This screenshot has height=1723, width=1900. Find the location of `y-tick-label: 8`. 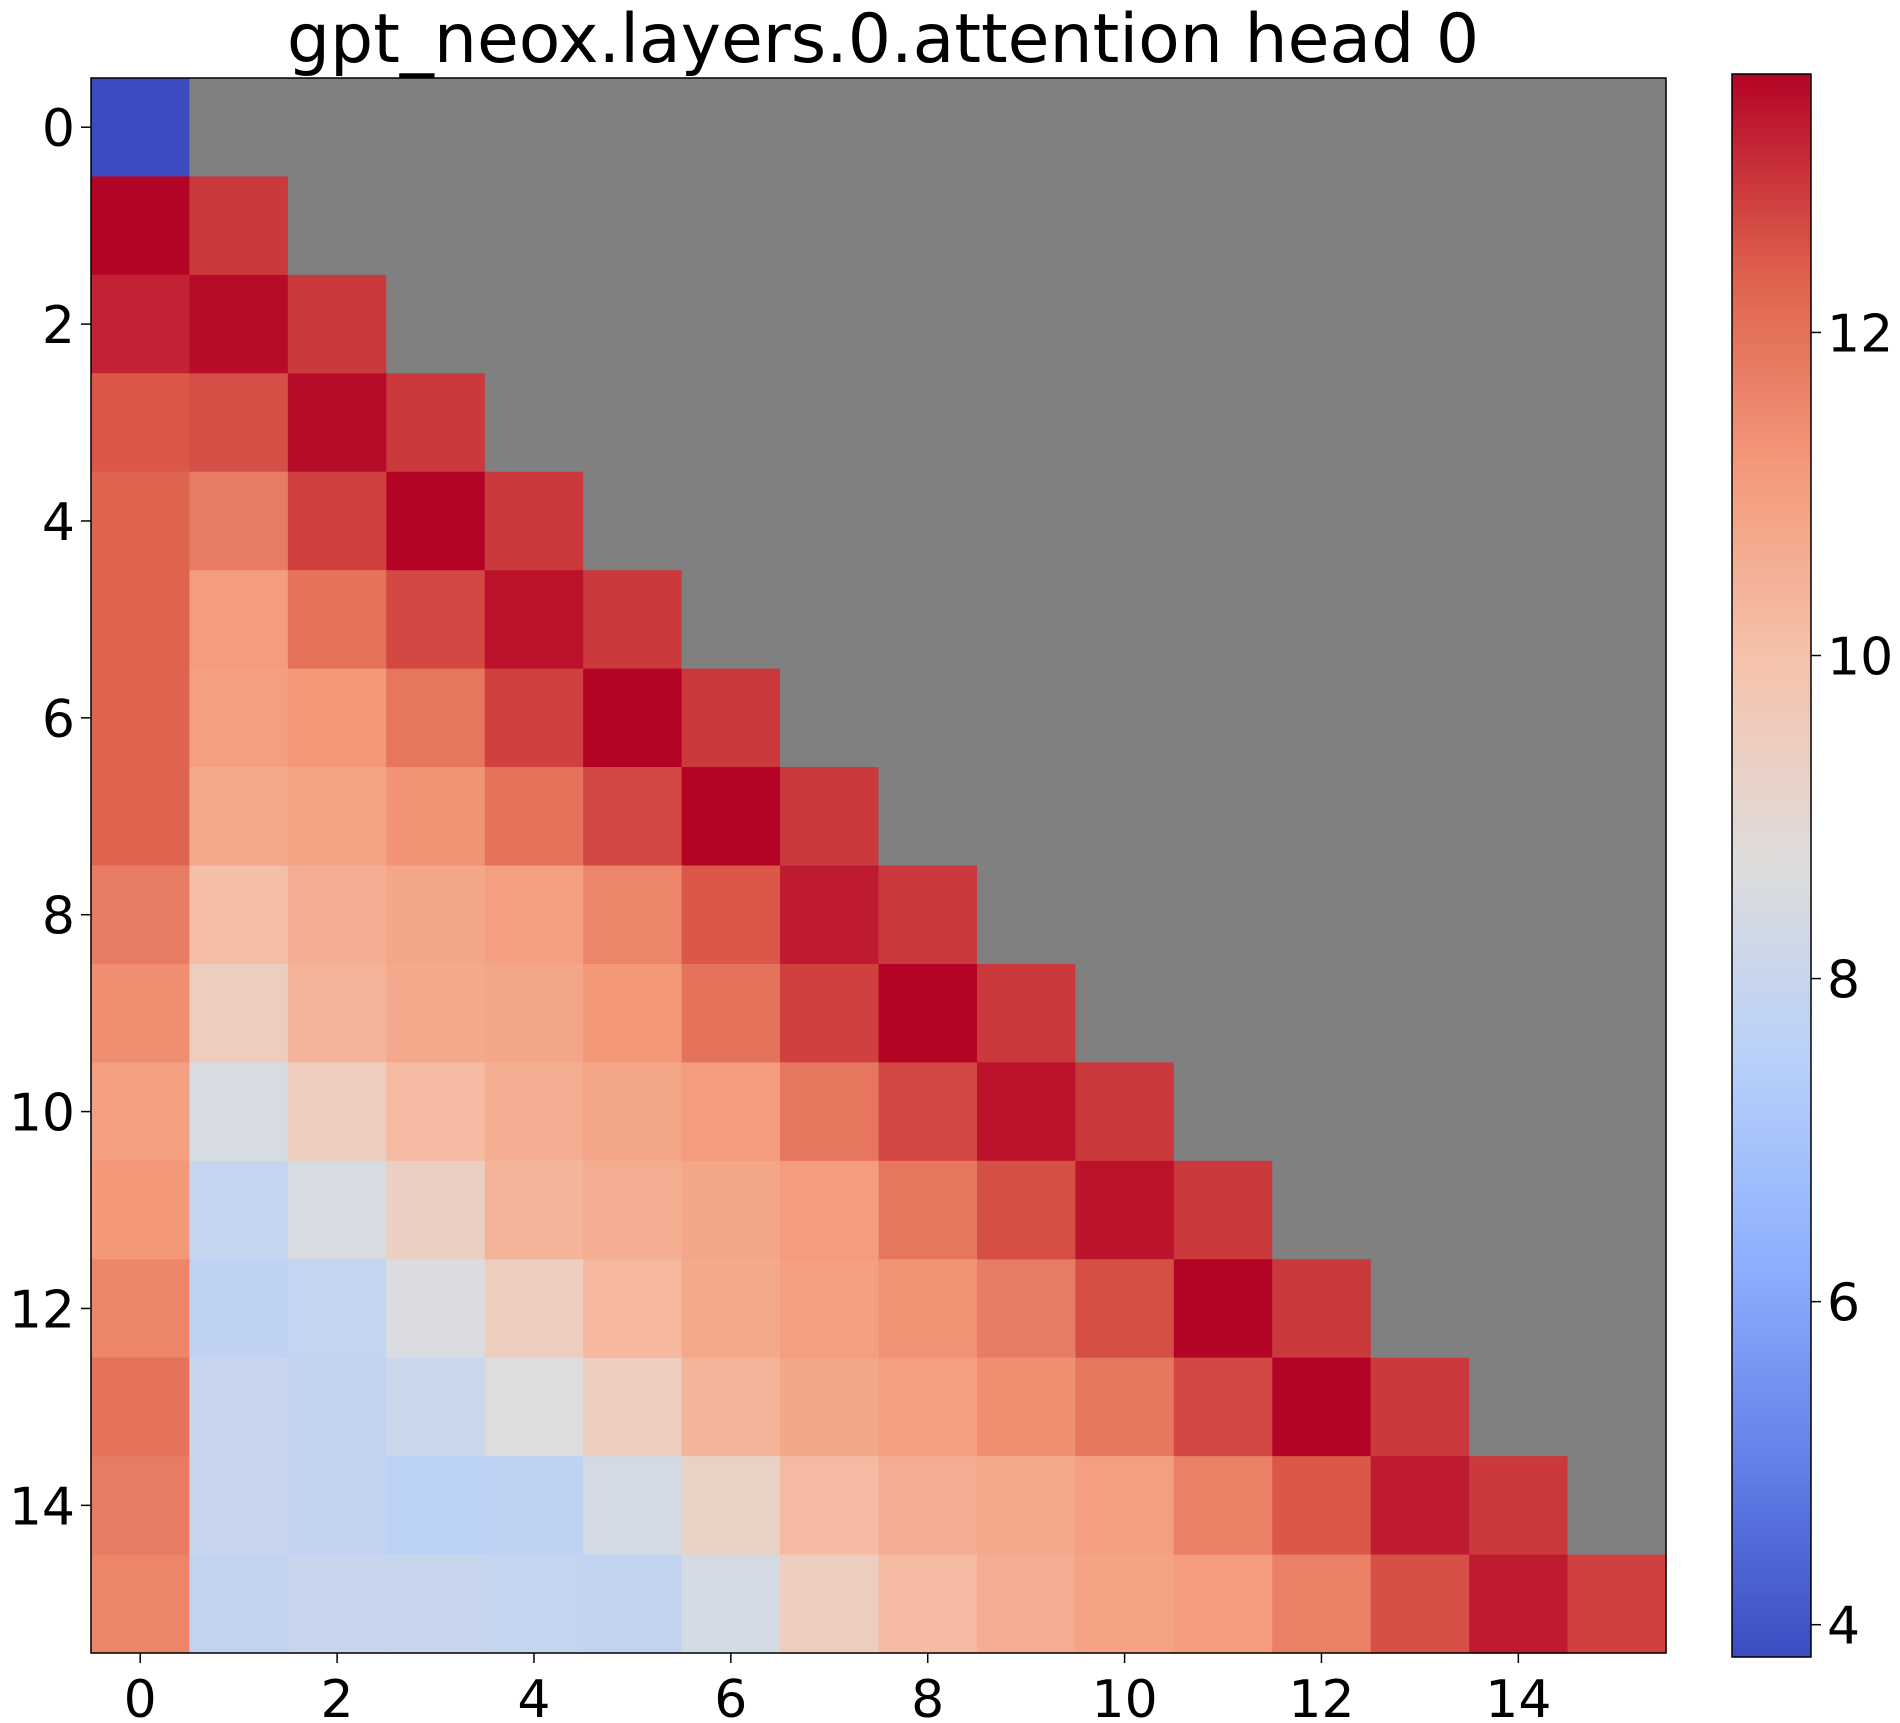

y-tick-label: 8 is located at coordinates (58, 917).